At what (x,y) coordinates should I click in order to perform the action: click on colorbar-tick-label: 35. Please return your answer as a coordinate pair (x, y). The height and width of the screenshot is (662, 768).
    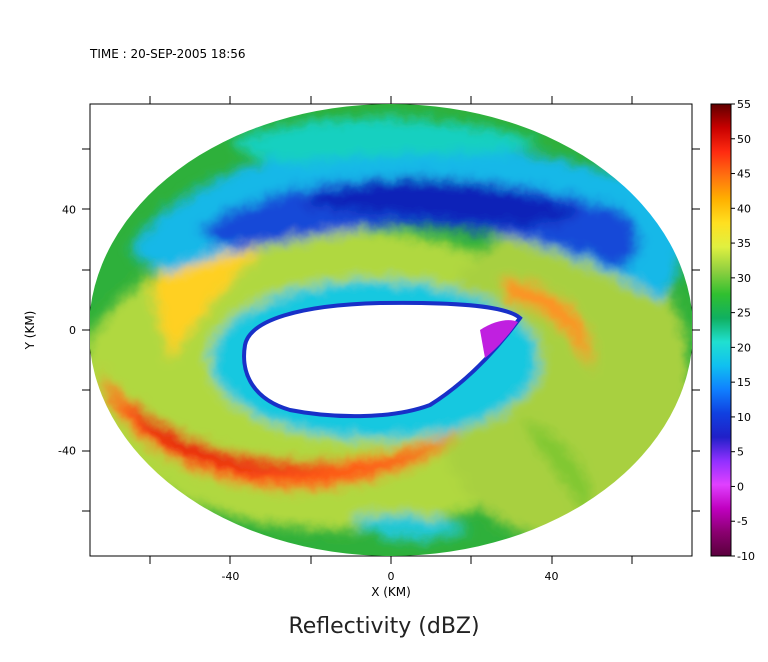
    Looking at the image, I should click on (744, 243).